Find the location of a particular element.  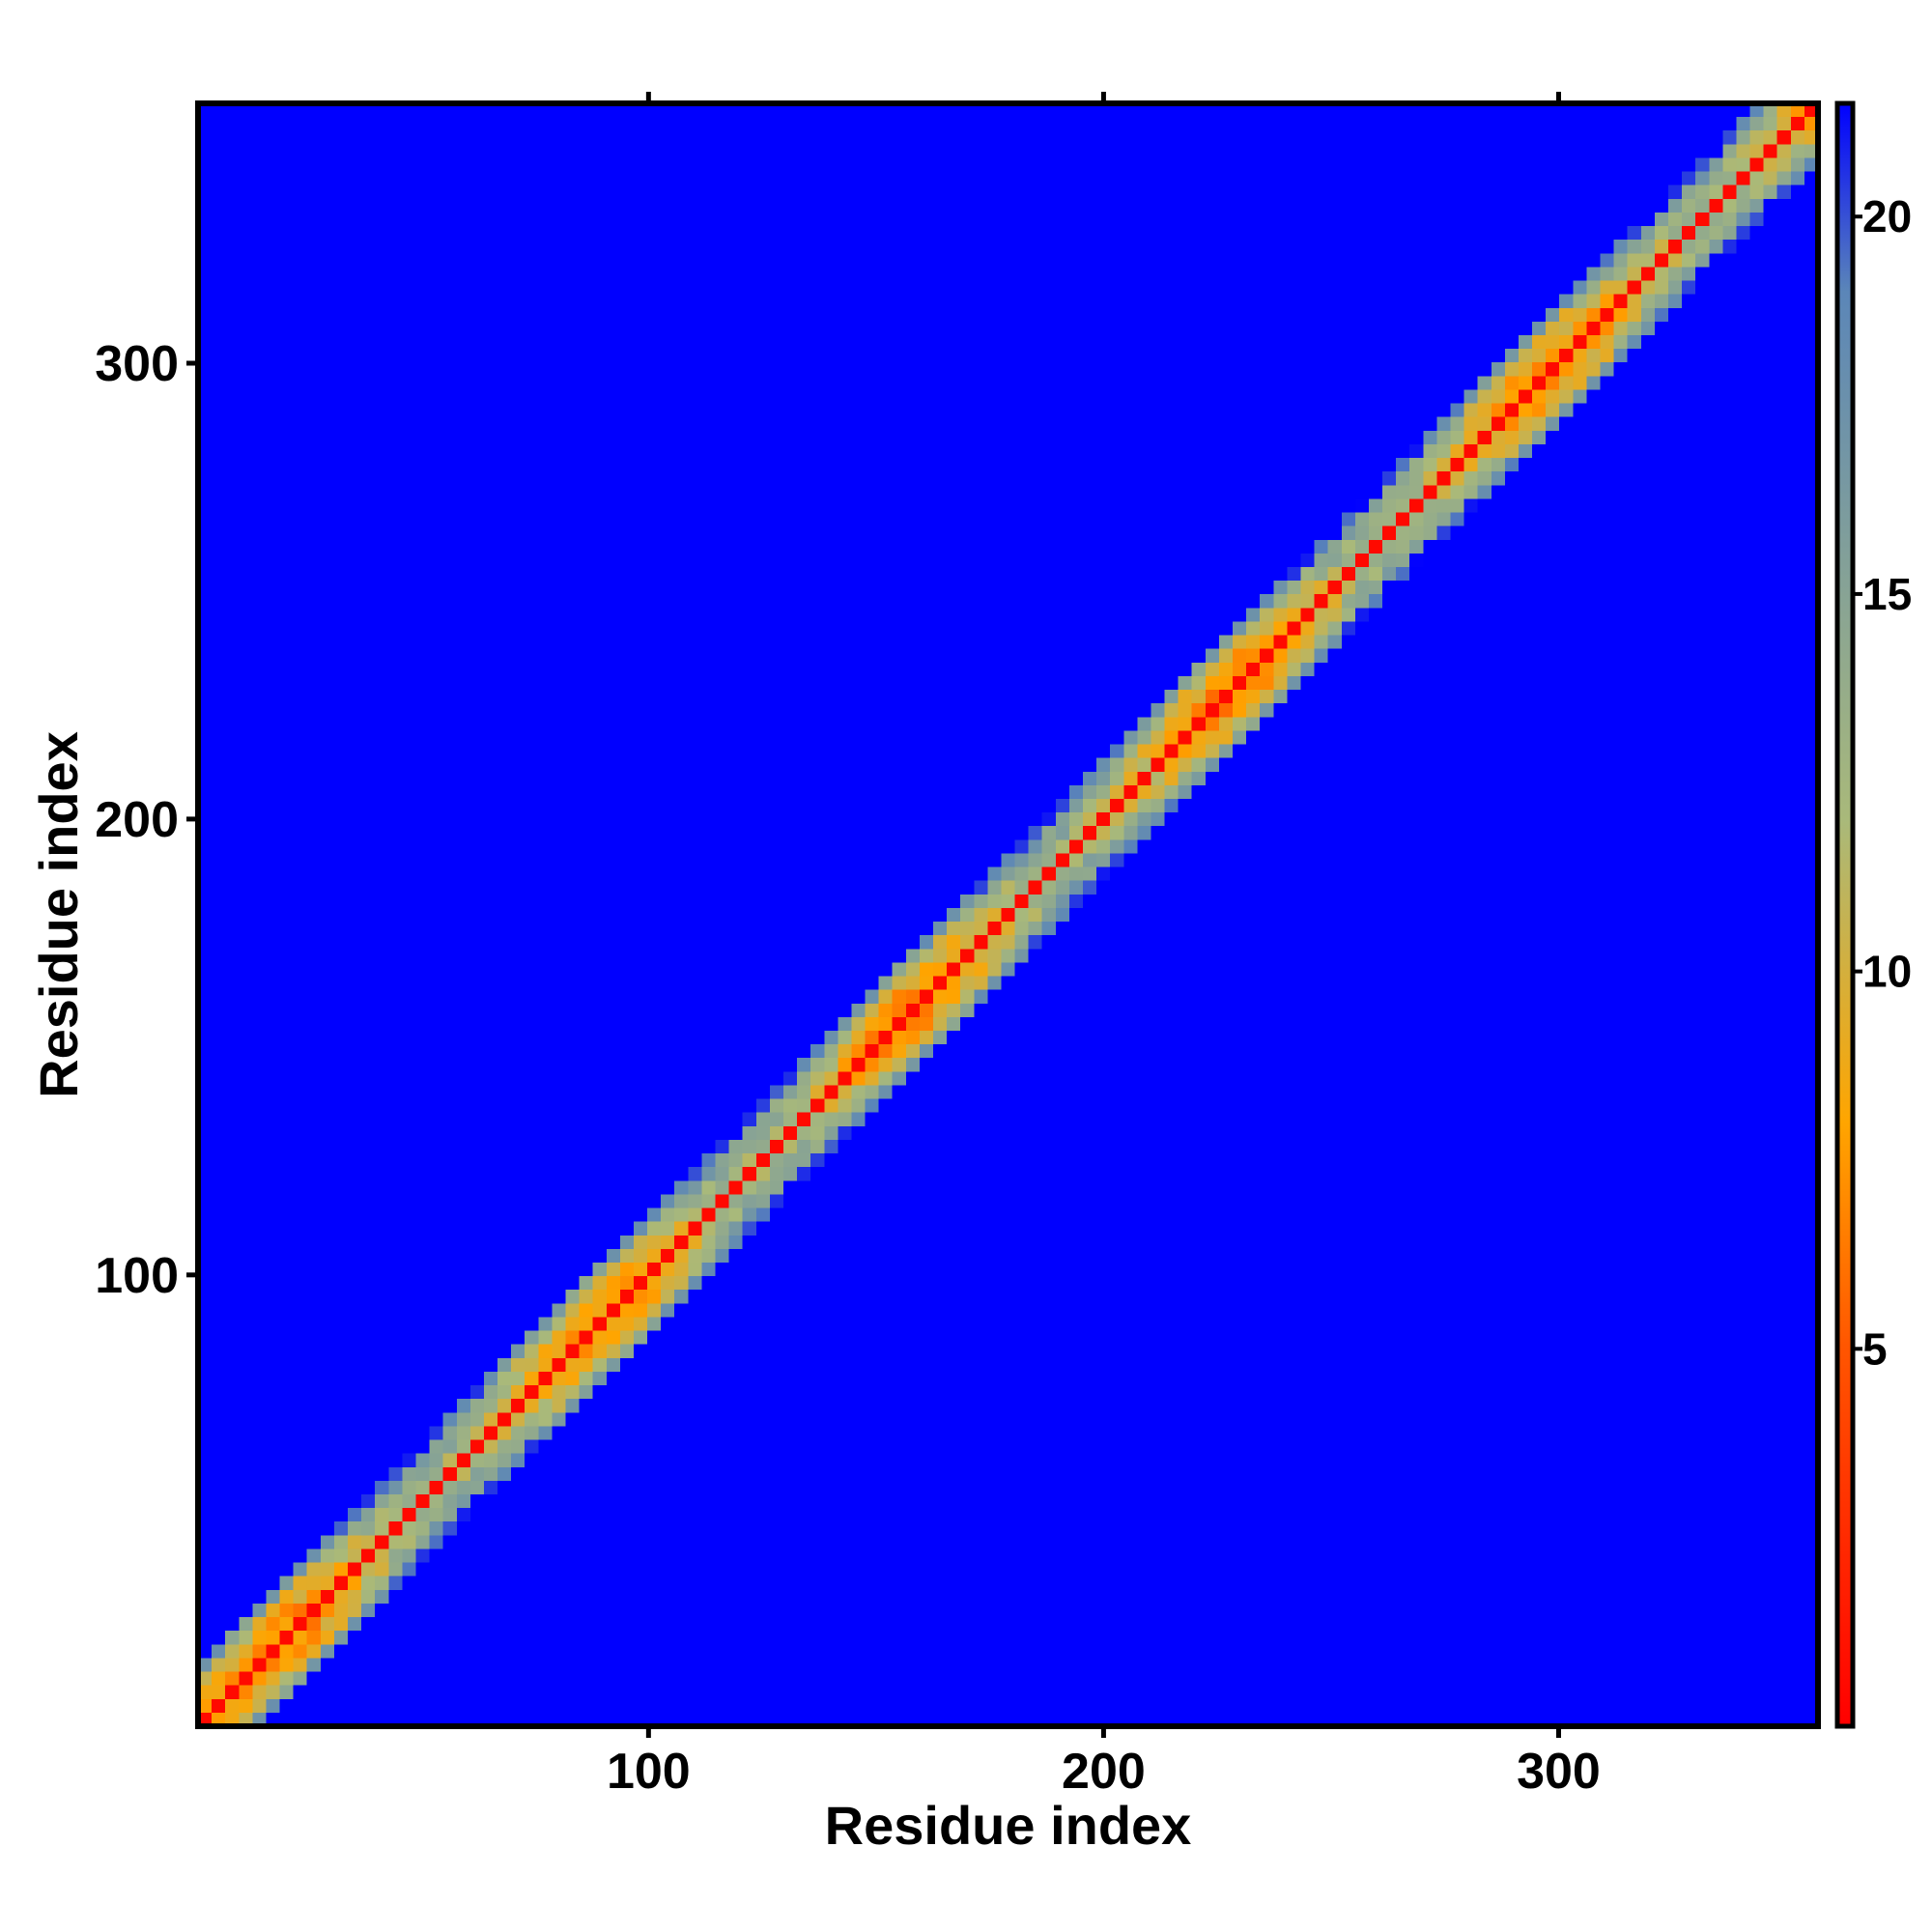

y-axis-title: Residue index is located at coordinates (58, 914).